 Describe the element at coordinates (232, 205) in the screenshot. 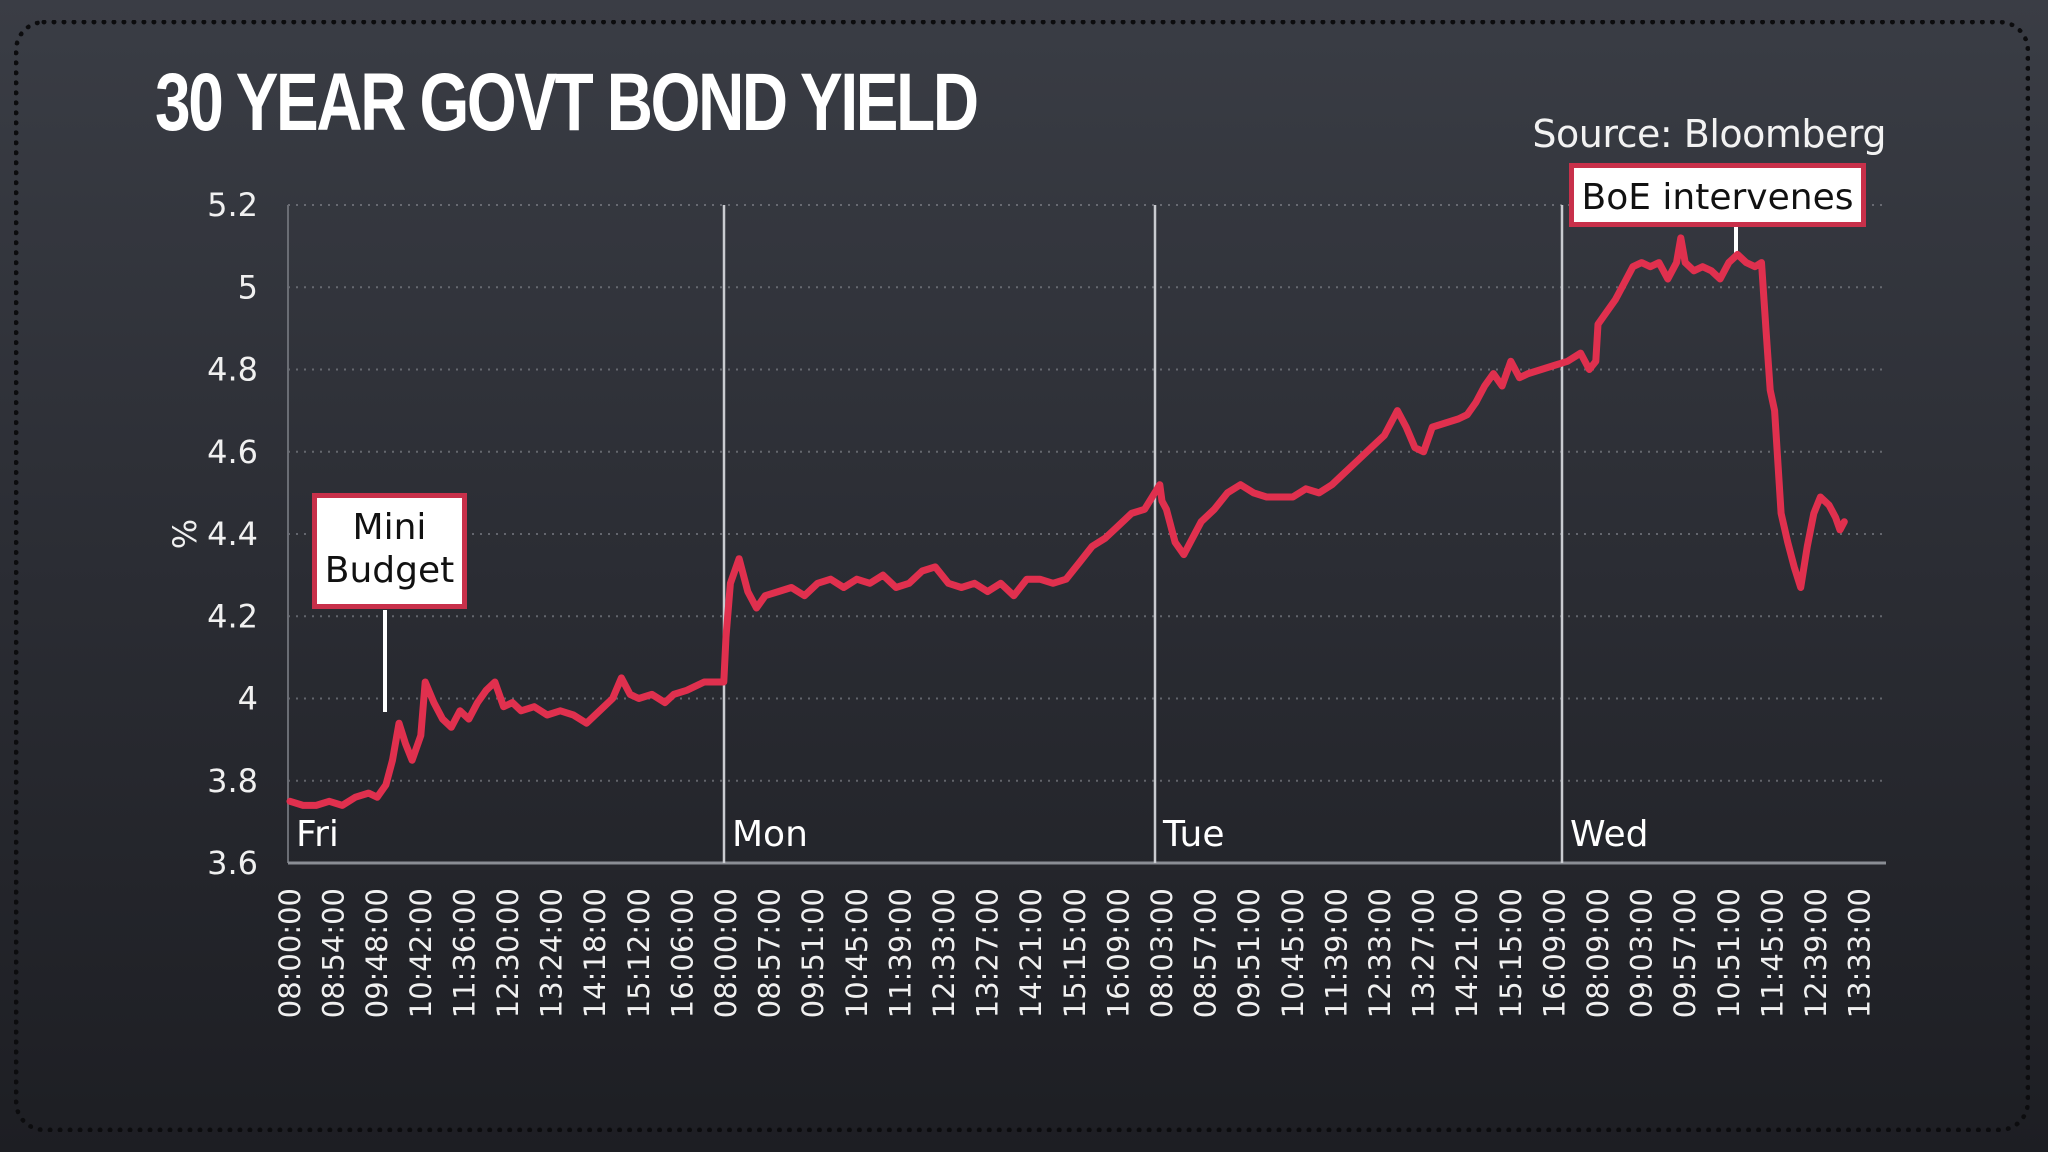

I see `y-tick-label: 5.2` at that location.